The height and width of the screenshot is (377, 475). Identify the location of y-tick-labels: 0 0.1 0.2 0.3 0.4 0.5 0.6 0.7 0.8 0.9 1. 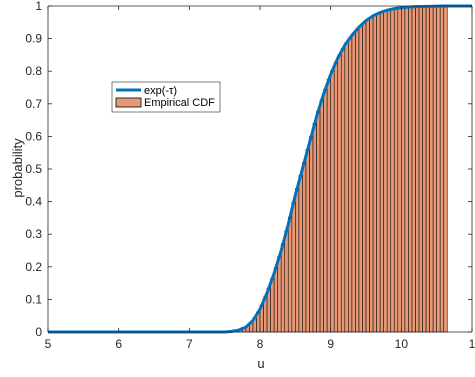
(33, 169).